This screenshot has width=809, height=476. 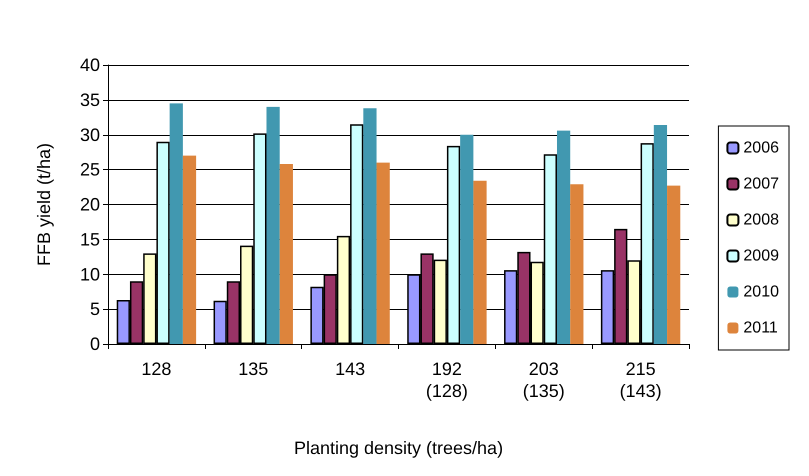 What do you see at coordinates (90, 204) in the screenshot?
I see `y-tick-label: 20` at bounding box center [90, 204].